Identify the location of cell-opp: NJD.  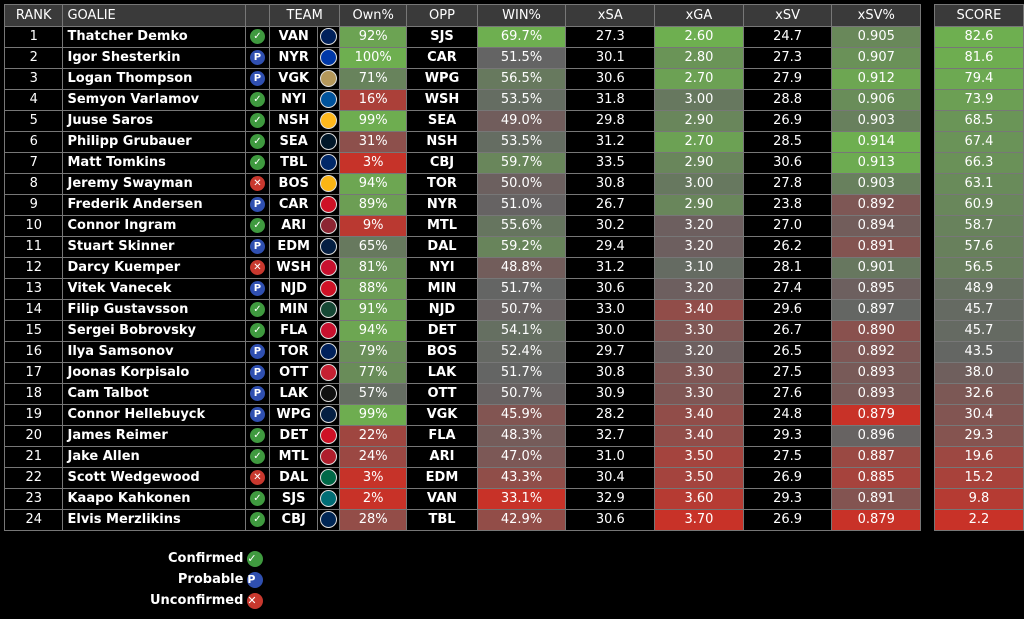
(442, 310).